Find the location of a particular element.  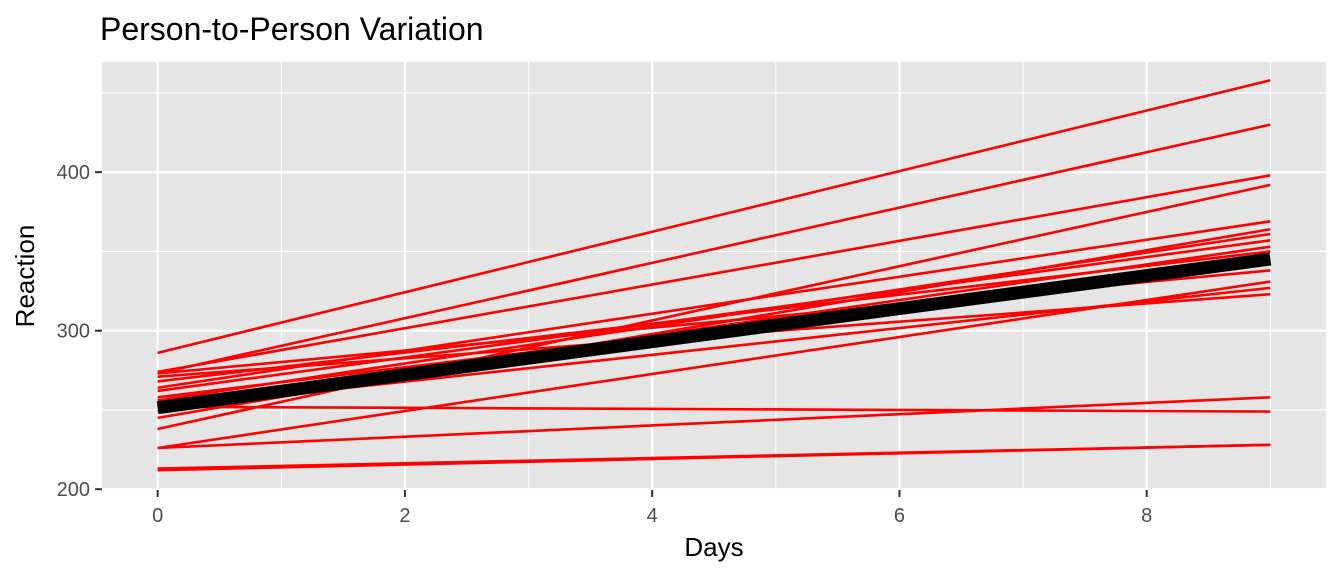

x-tick-label: 8 is located at coordinates (1146, 516).